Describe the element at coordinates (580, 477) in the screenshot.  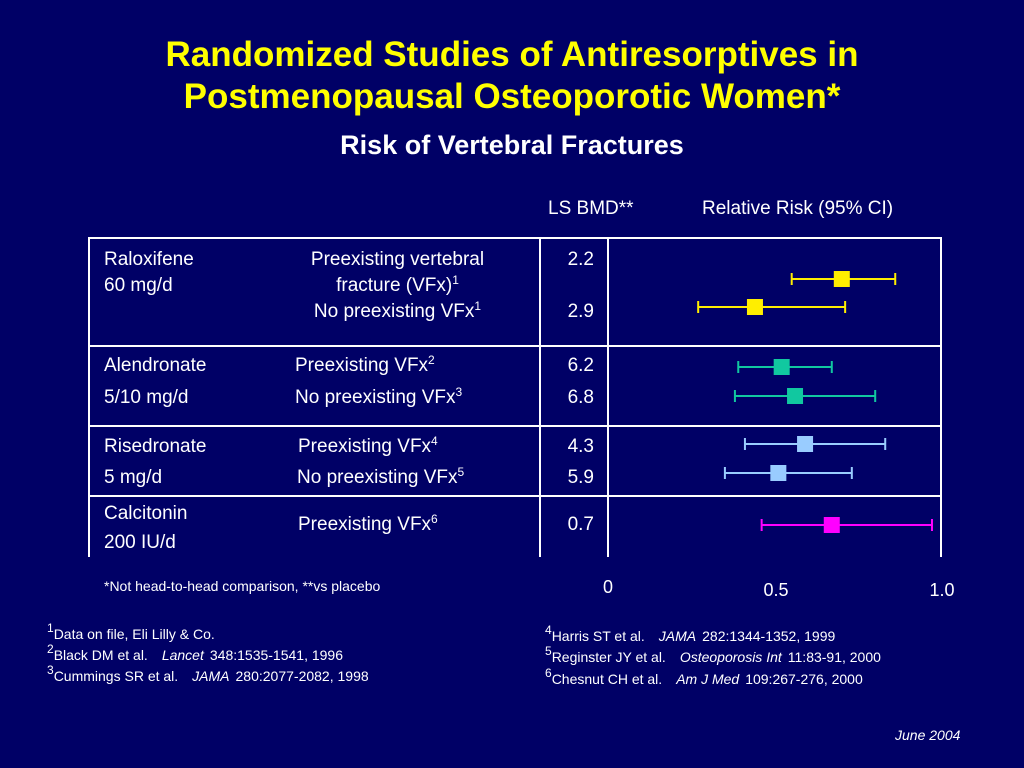
I see `bmd-value: 5.9` at that location.